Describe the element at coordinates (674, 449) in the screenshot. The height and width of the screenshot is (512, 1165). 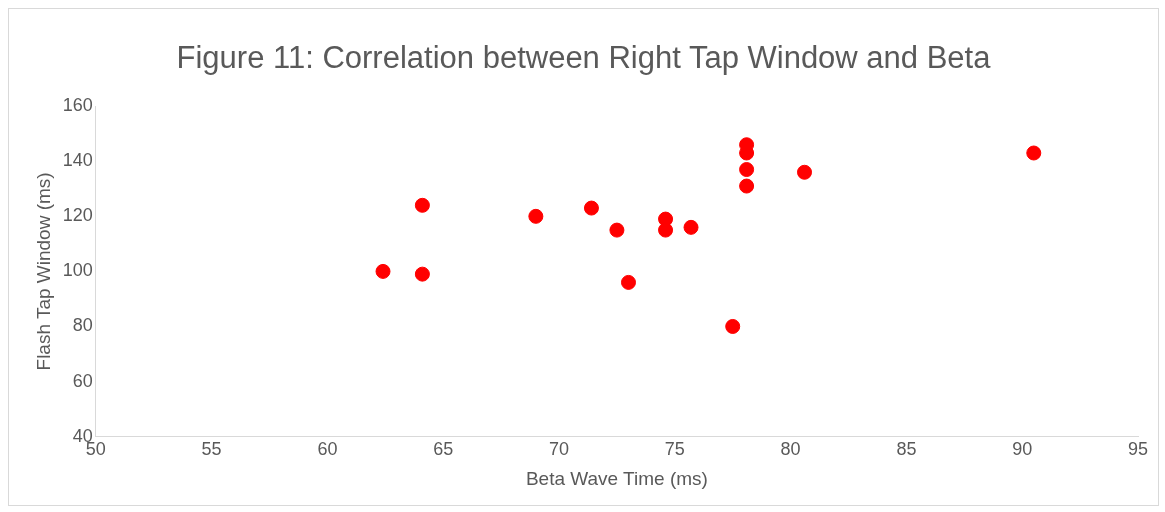
I see `x-tick-label: 75` at that location.